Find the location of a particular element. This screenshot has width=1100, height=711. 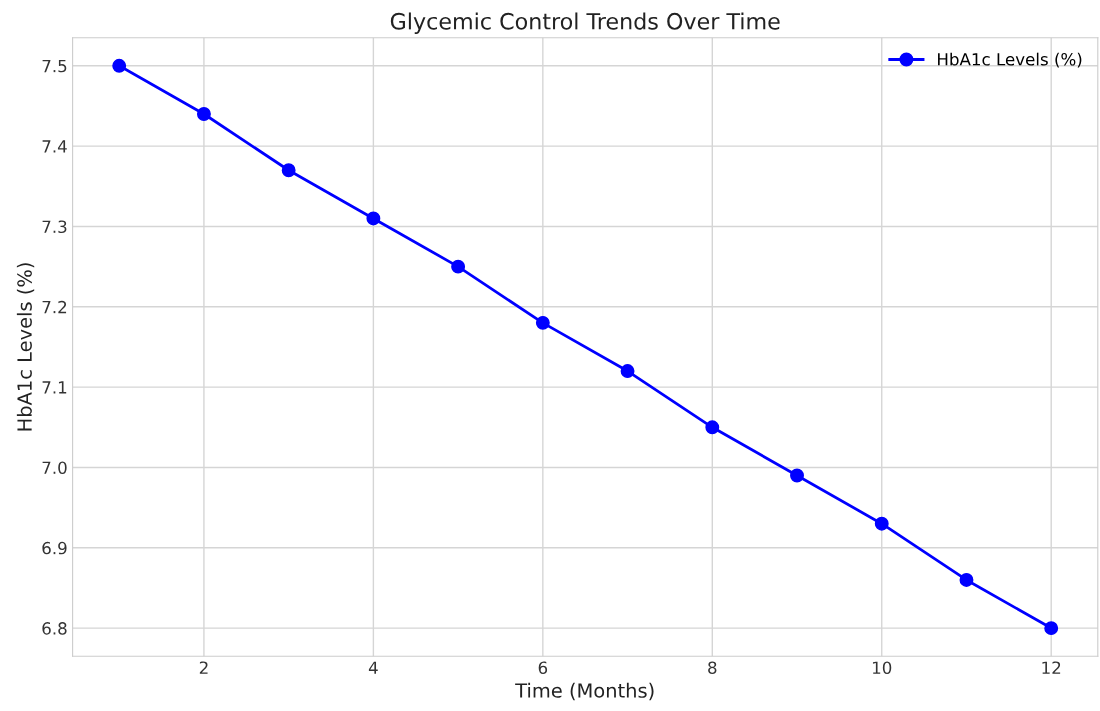

y-tick-label: 6.9 is located at coordinates (54, 548).